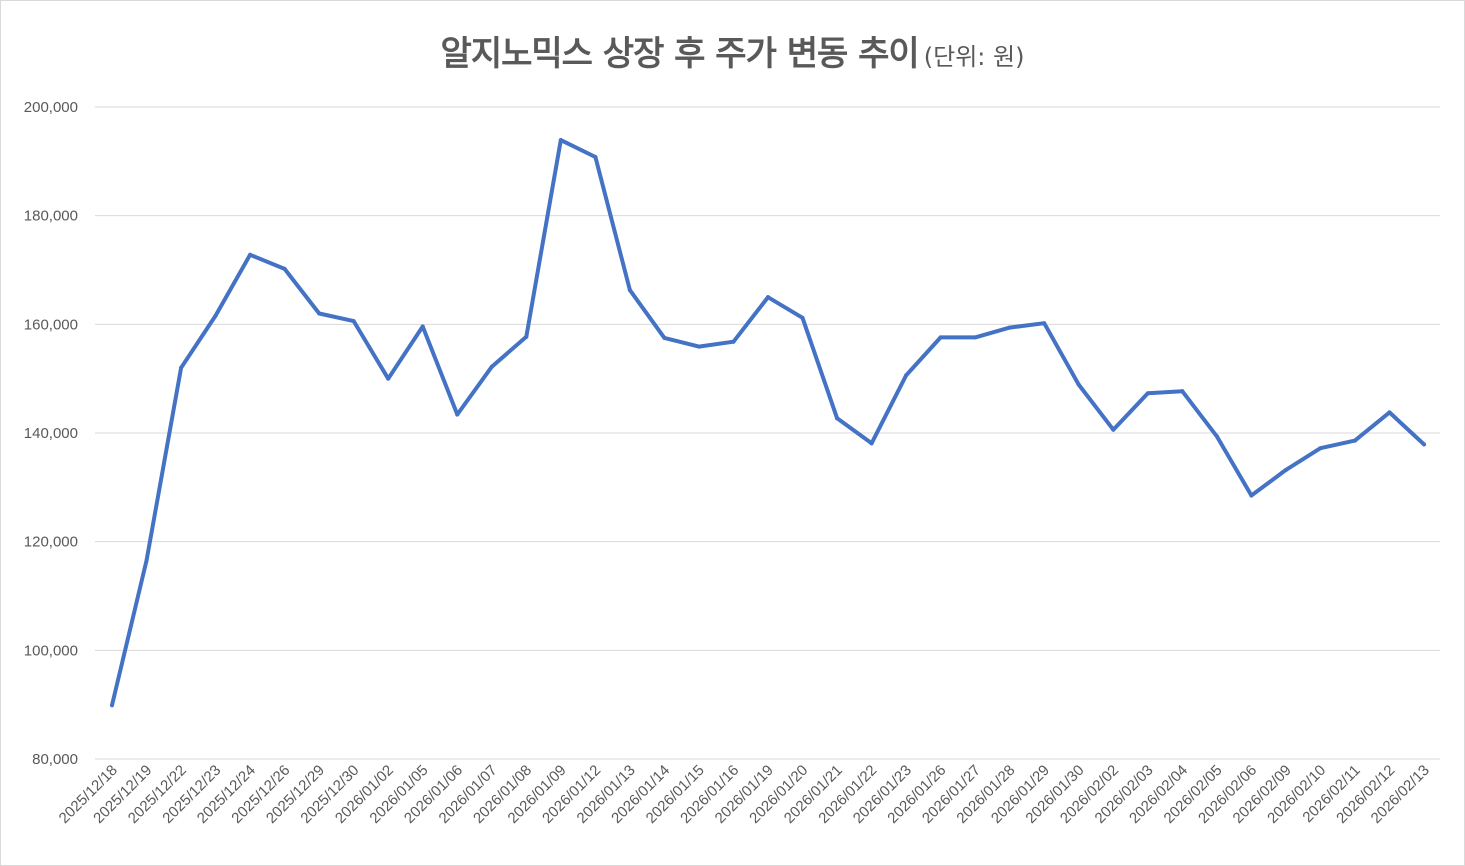 The width and height of the screenshot is (1465, 866). Describe the element at coordinates (680, 54) in the screenshot. I see `chart-title-main: 알지노믹스 상장 후 주가 변동 추이` at that location.